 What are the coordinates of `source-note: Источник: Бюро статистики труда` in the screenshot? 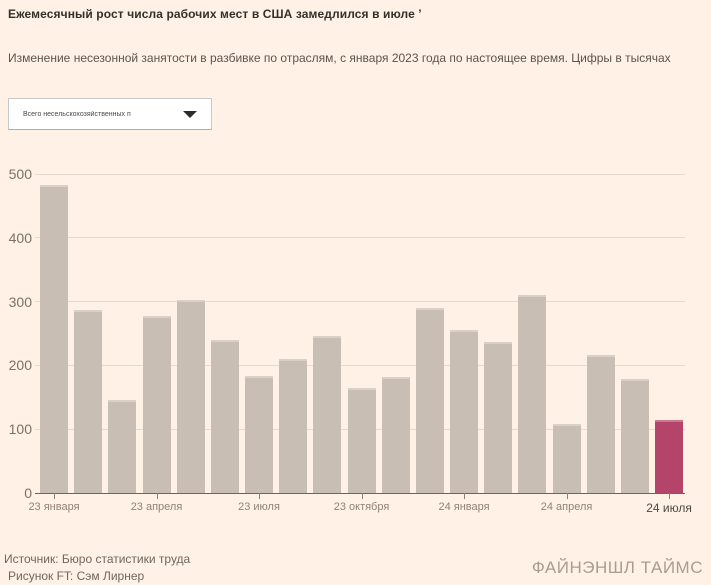 It's located at (97, 559).